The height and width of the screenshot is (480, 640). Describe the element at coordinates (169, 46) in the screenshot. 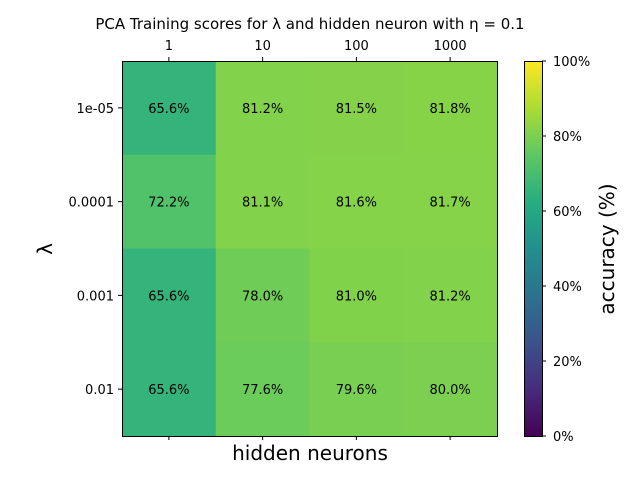

I see `x-tick-label: 1` at that location.